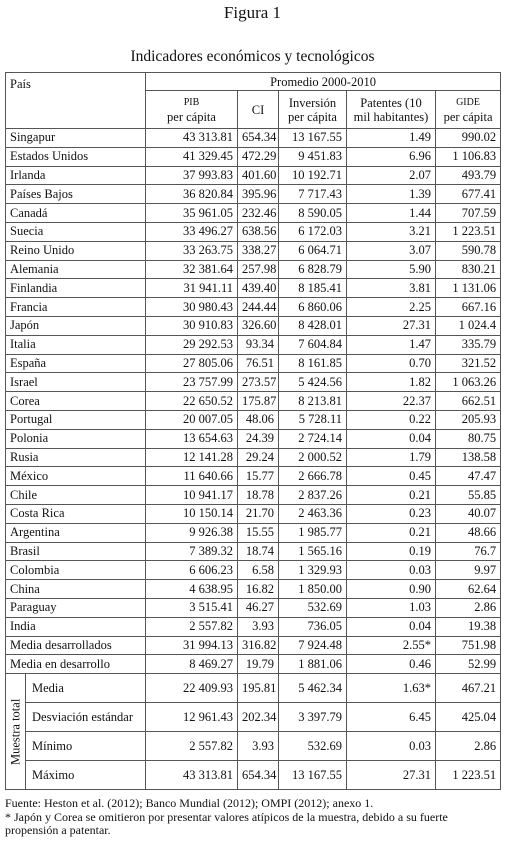  I want to click on table-row: Polonia 13 654.63 24.39 2 724.14 0.04 80.75, so click(253, 438).